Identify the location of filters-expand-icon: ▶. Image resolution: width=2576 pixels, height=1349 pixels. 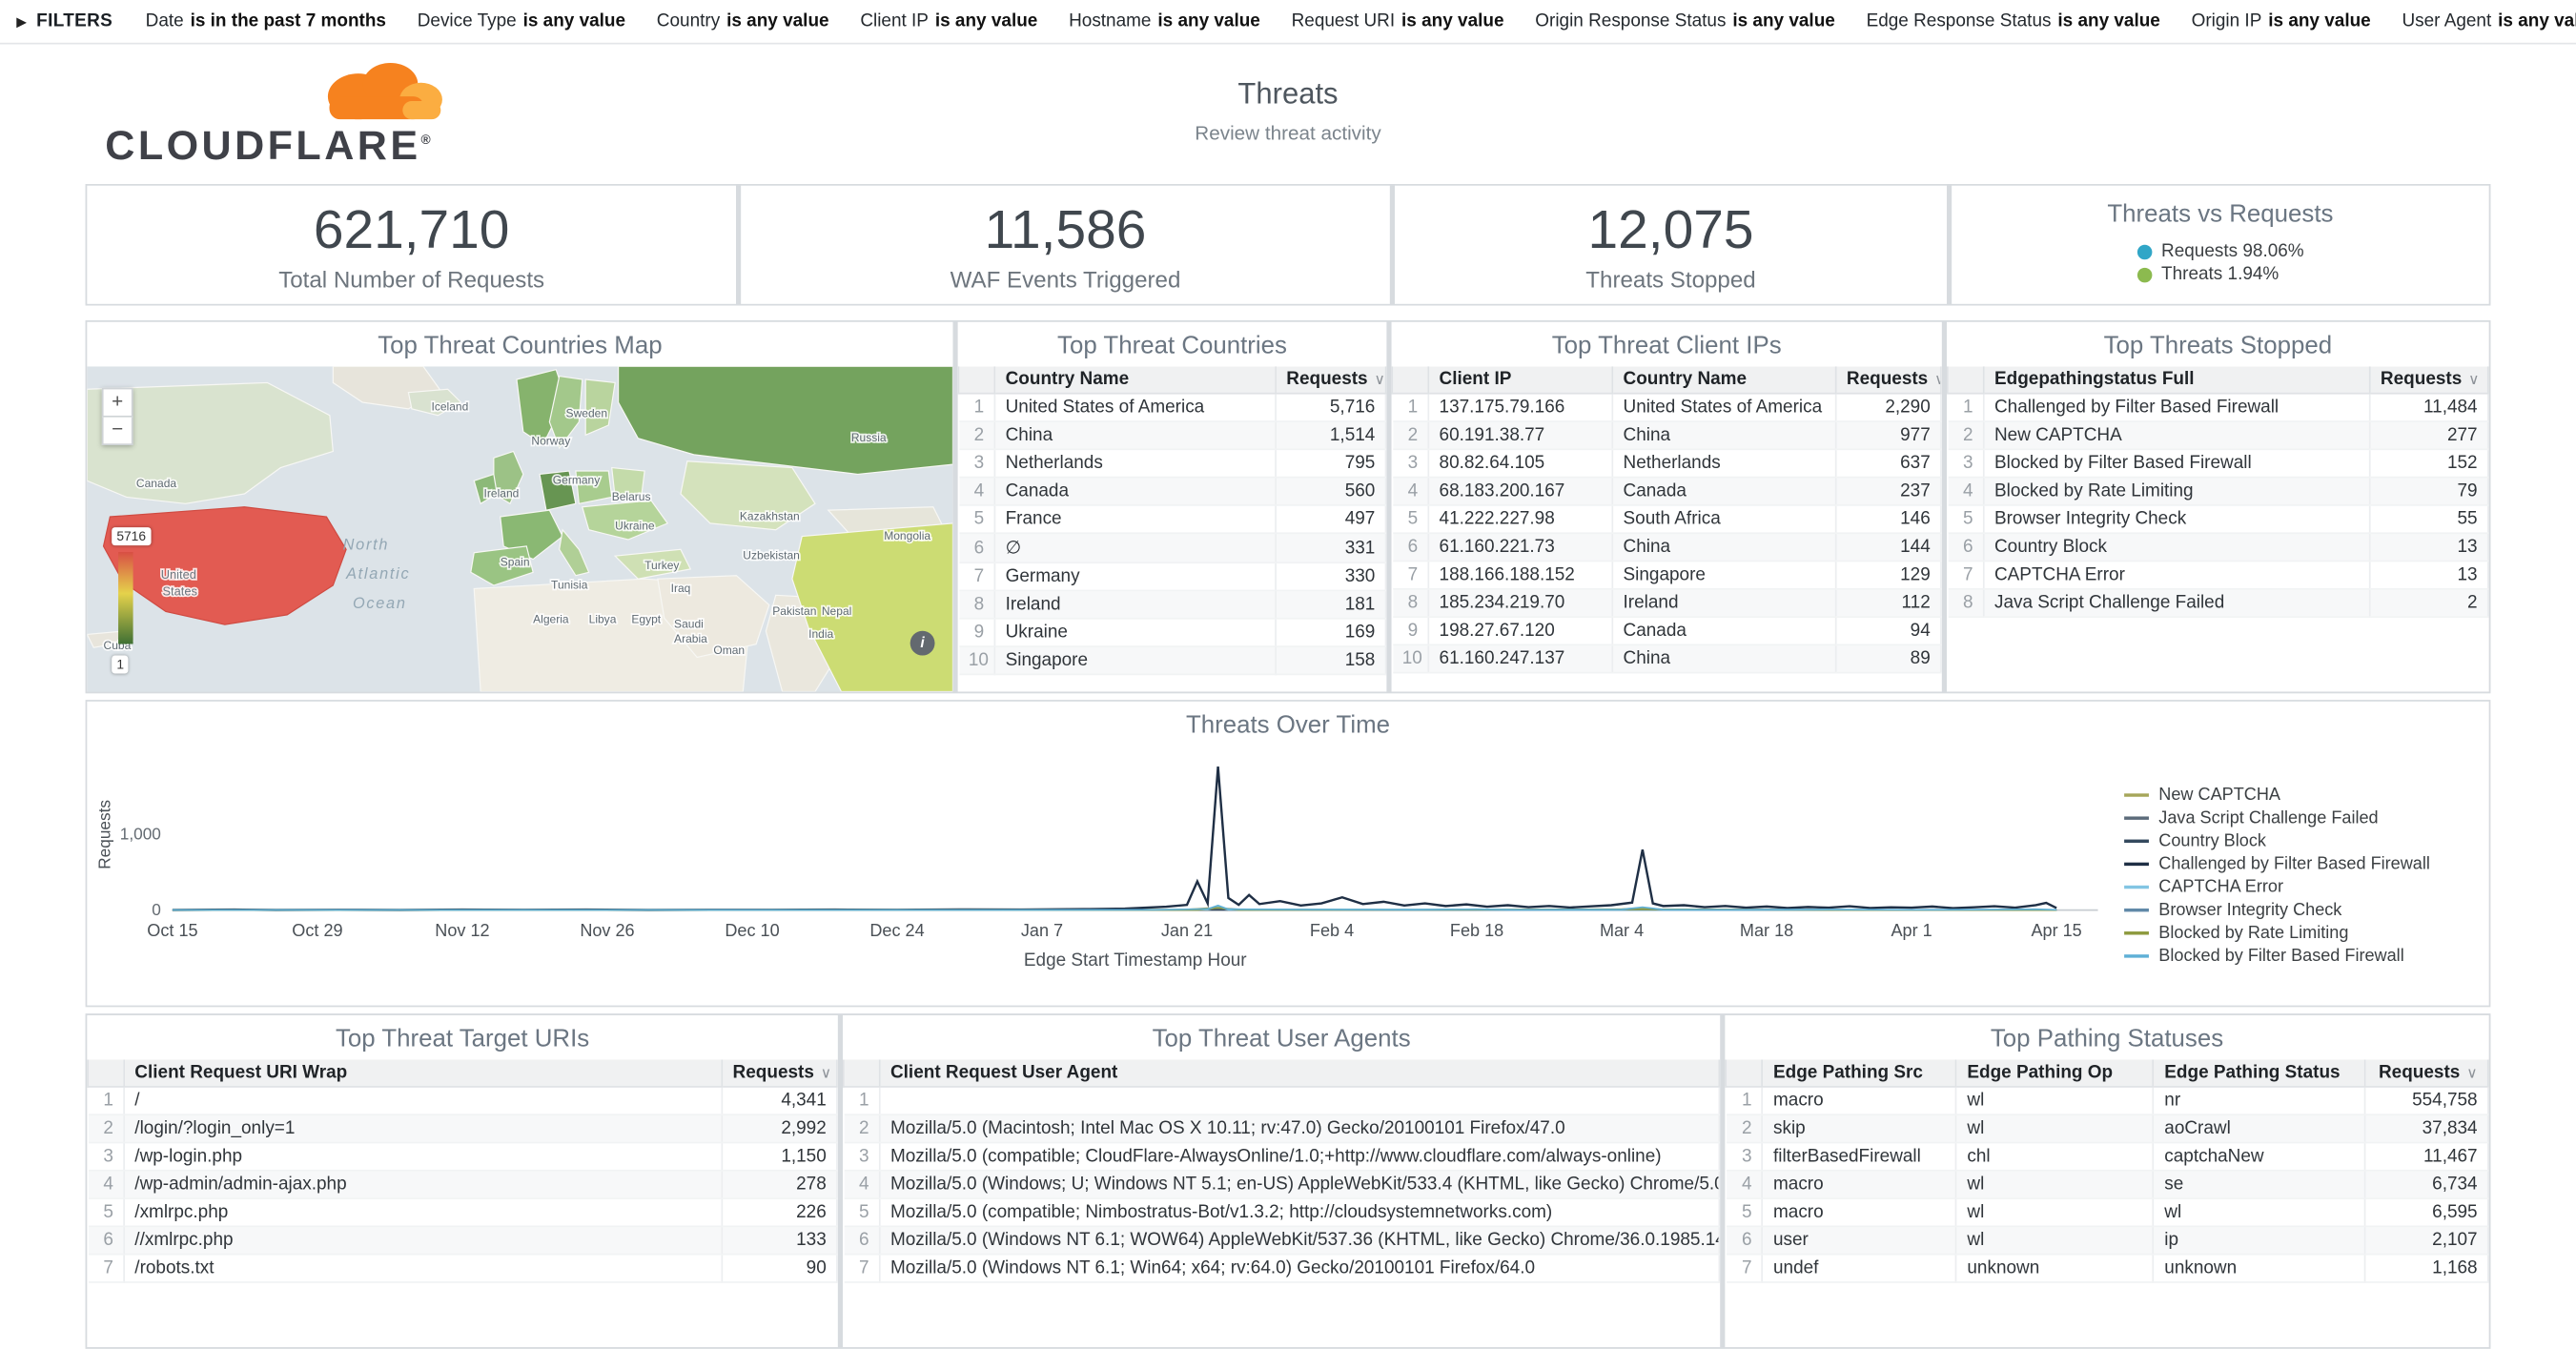
(21, 22).